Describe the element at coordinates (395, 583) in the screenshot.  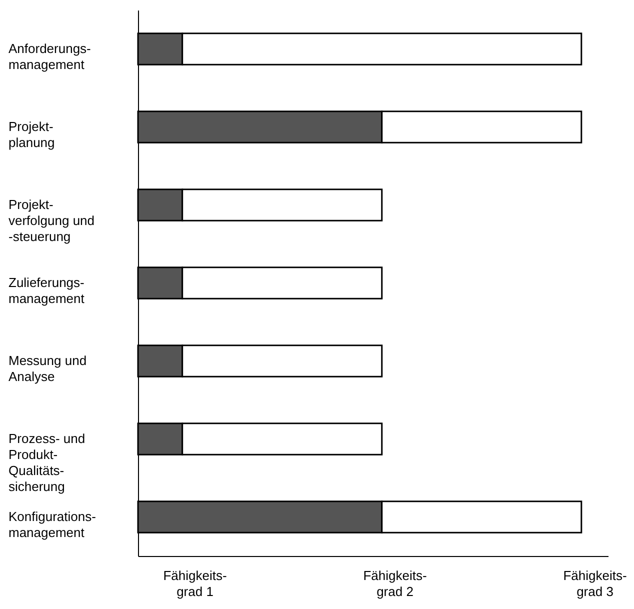
I see `text: Fähigkeits- grad 2` at that location.